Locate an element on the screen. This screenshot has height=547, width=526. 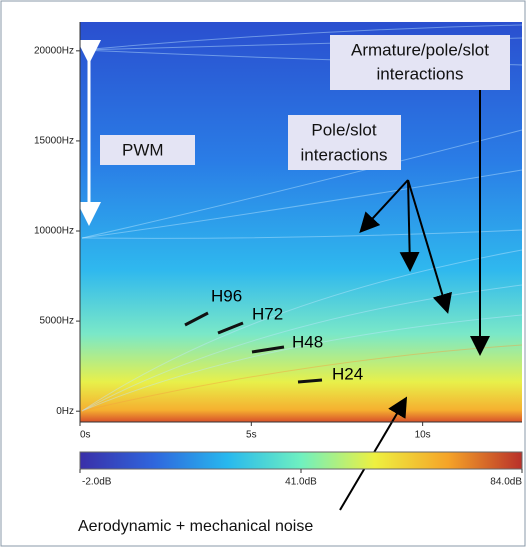
colorbar-tick-label: 84.0dB is located at coordinates (506, 482).